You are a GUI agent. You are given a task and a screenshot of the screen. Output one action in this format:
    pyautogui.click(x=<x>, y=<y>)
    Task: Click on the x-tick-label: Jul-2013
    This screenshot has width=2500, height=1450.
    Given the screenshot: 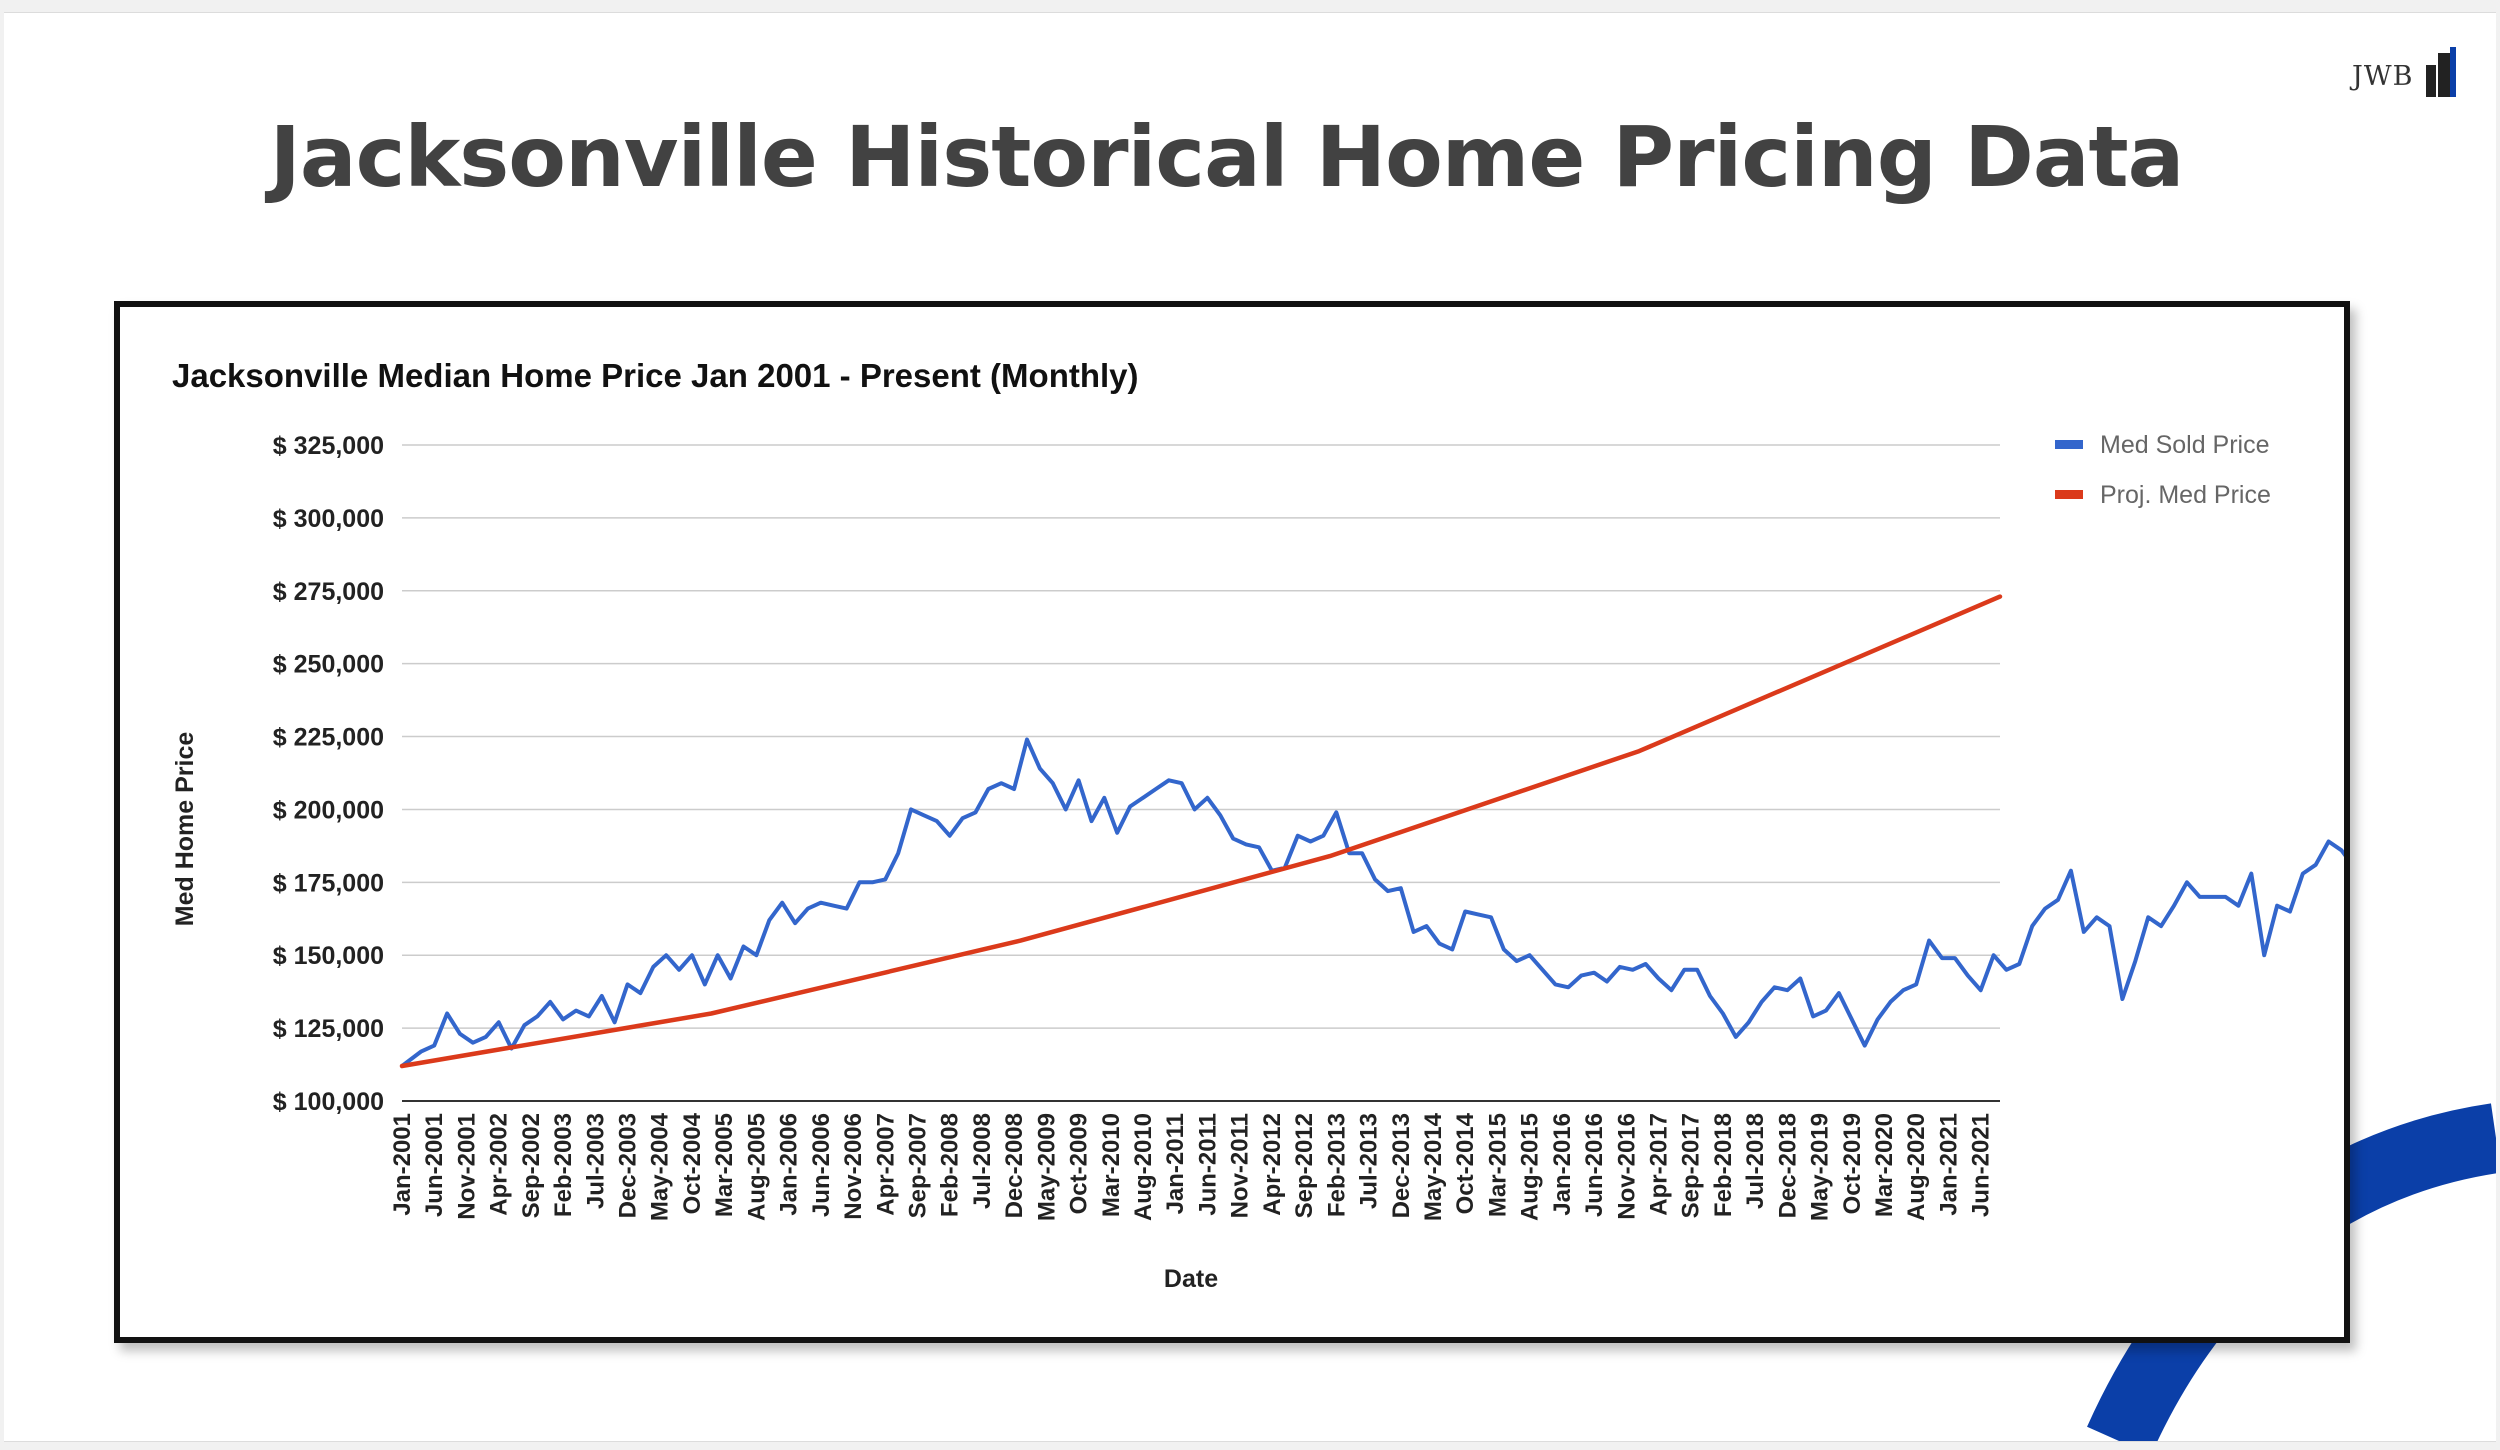 What is the action you would take?
    pyautogui.click(x=1369, y=1161)
    